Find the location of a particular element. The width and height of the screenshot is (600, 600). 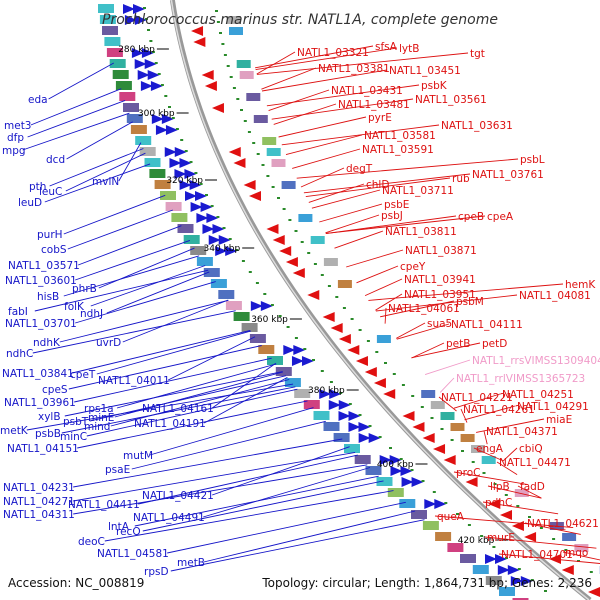

right-gene-label: NATL1_03321 is located at coordinates (333, 53).